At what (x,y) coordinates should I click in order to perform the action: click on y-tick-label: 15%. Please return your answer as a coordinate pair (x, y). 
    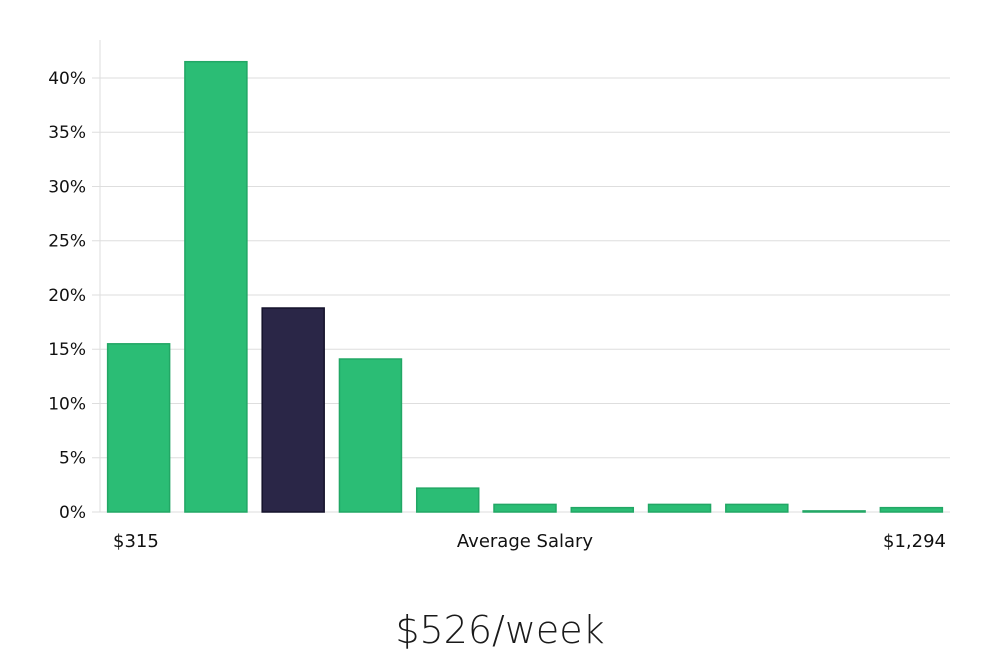
    Looking at the image, I should click on (67, 350).